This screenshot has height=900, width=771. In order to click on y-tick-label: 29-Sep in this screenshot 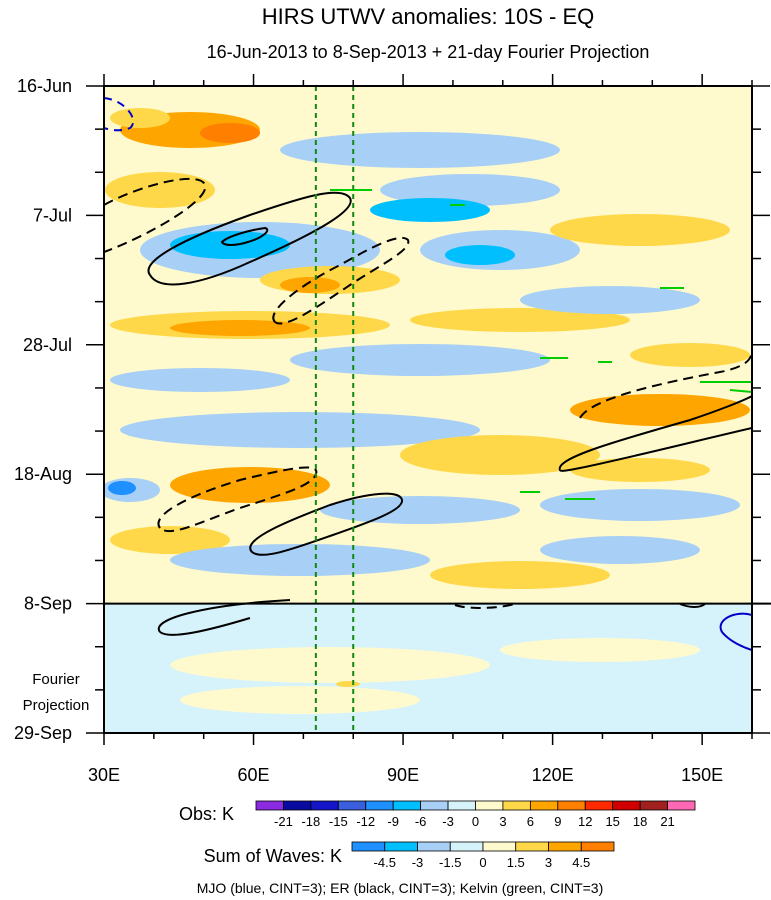, I will do `click(43, 733)`.